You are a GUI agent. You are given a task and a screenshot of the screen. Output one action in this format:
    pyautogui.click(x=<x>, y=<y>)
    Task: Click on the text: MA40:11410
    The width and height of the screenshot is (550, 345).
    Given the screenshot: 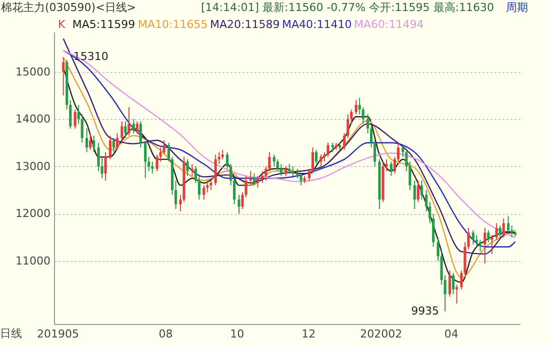 What is the action you would take?
    pyautogui.click(x=317, y=24)
    